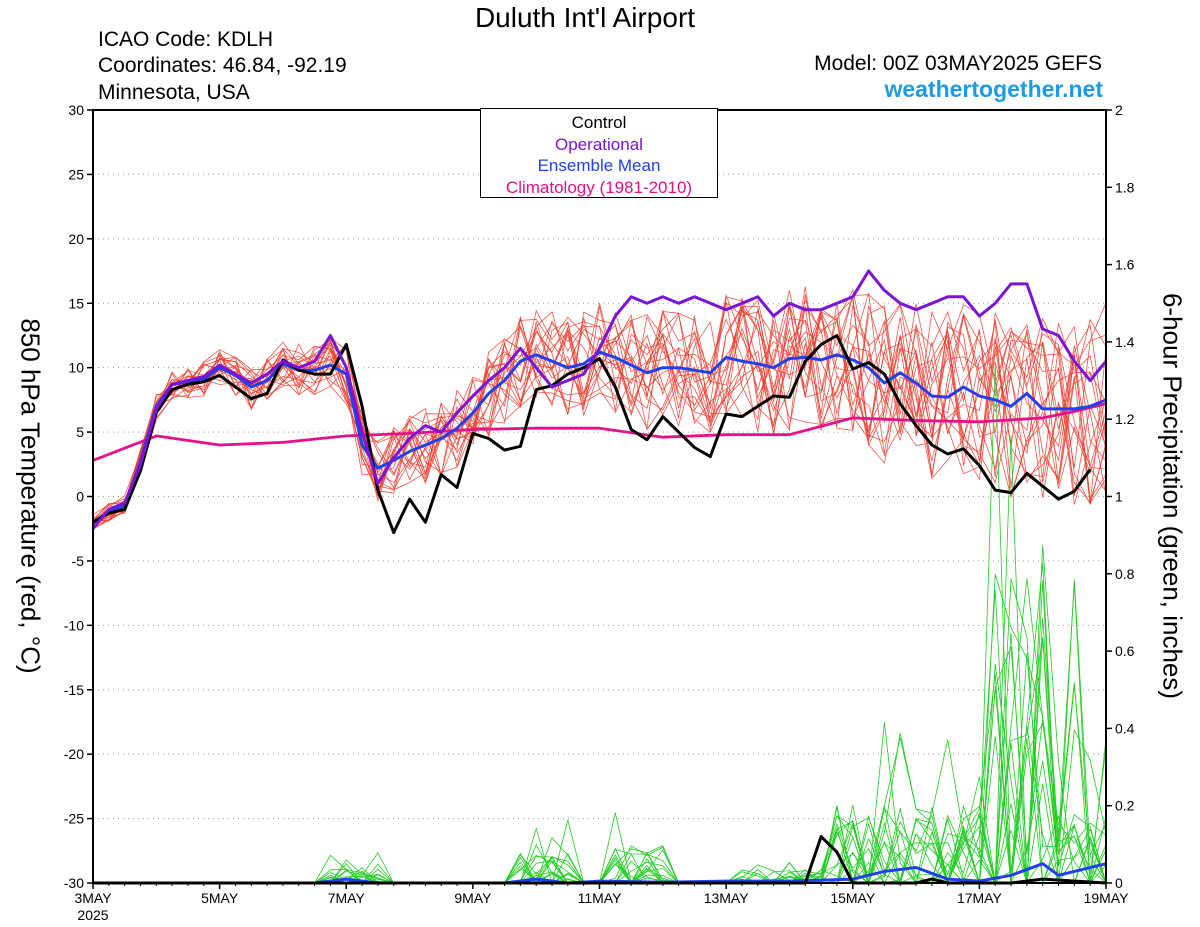 The height and width of the screenshot is (927, 1200). What do you see at coordinates (80, 497) in the screenshot?
I see `y-tick-label: 0` at bounding box center [80, 497].